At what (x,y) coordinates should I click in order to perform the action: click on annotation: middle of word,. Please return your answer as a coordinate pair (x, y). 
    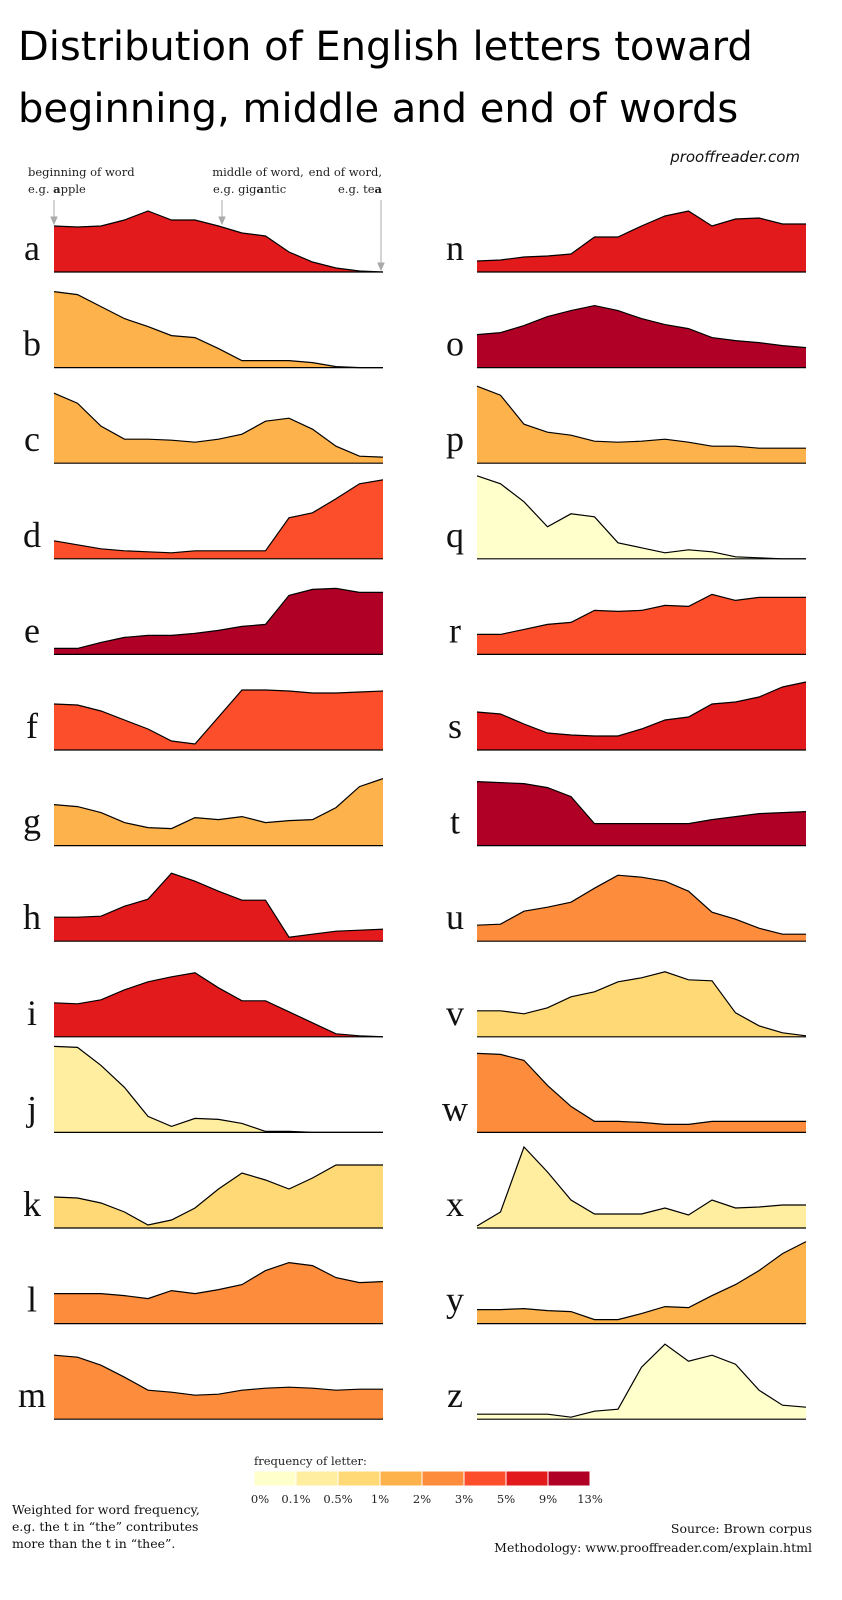
    Looking at the image, I should click on (258, 172).